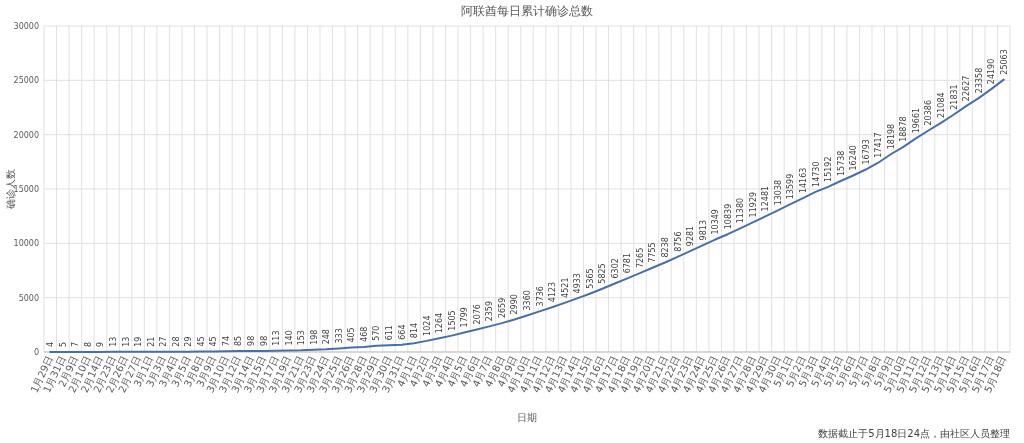 The height and width of the screenshot is (443, 1024). What do you see at coordinates (226, 341) in the screenshot?
I see `data-label: 74` at bounding box center [226, 341].